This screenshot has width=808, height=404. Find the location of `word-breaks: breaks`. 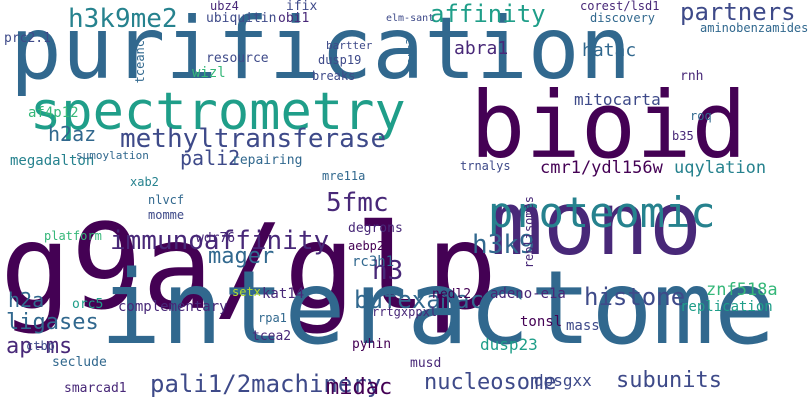

word-breaks: breaks is located at coordinates (334, 76).